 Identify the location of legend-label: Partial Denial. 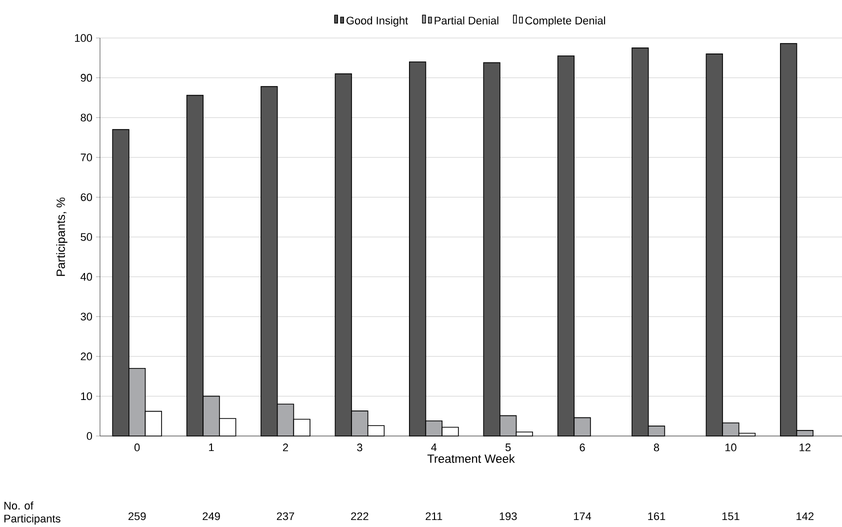
(466, 20).